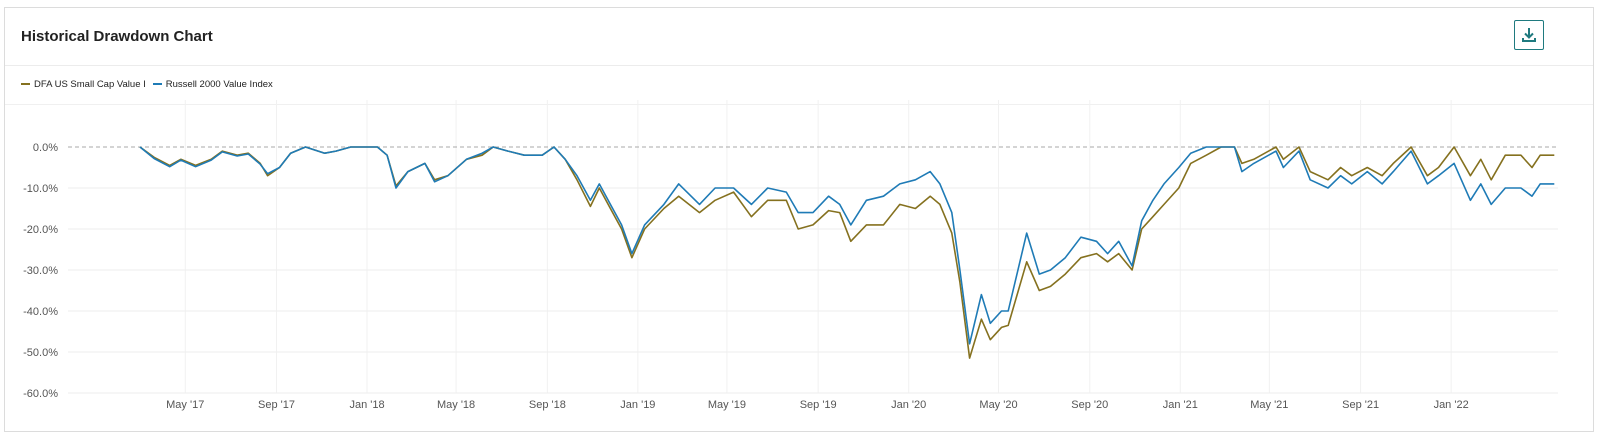 The image size is (1600, 441). I want to click on legend-item-dfa: DFA US Small Cap Value I, so click(83, 84).